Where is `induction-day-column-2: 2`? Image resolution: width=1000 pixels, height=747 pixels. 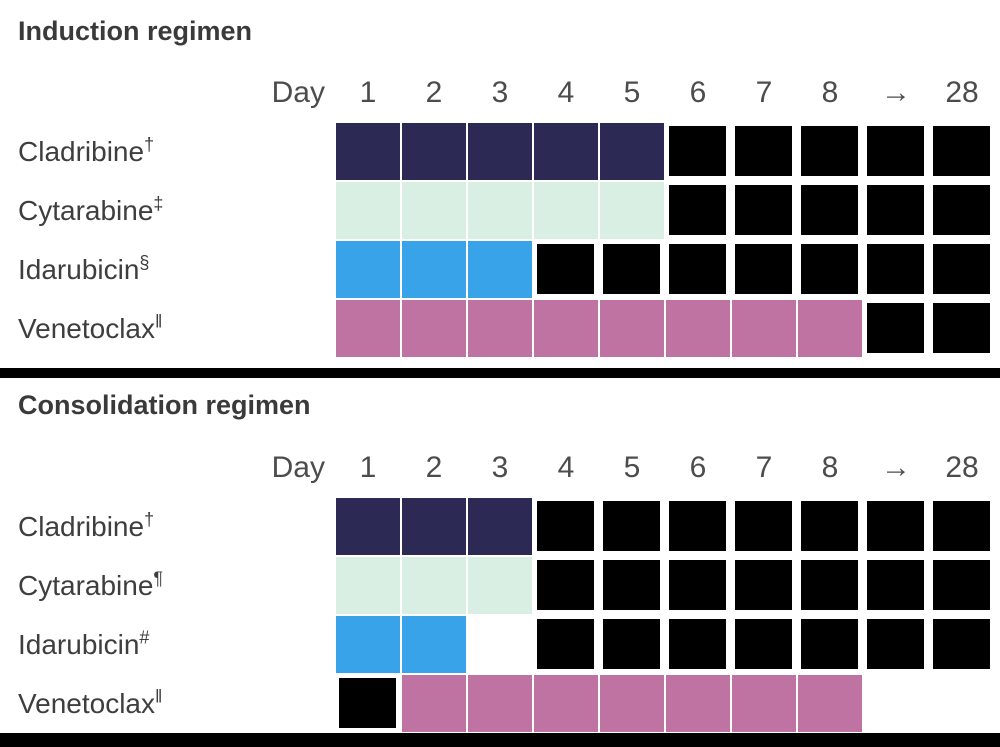 induction-day-column-2: 2 is located at coordinates (434, 92).